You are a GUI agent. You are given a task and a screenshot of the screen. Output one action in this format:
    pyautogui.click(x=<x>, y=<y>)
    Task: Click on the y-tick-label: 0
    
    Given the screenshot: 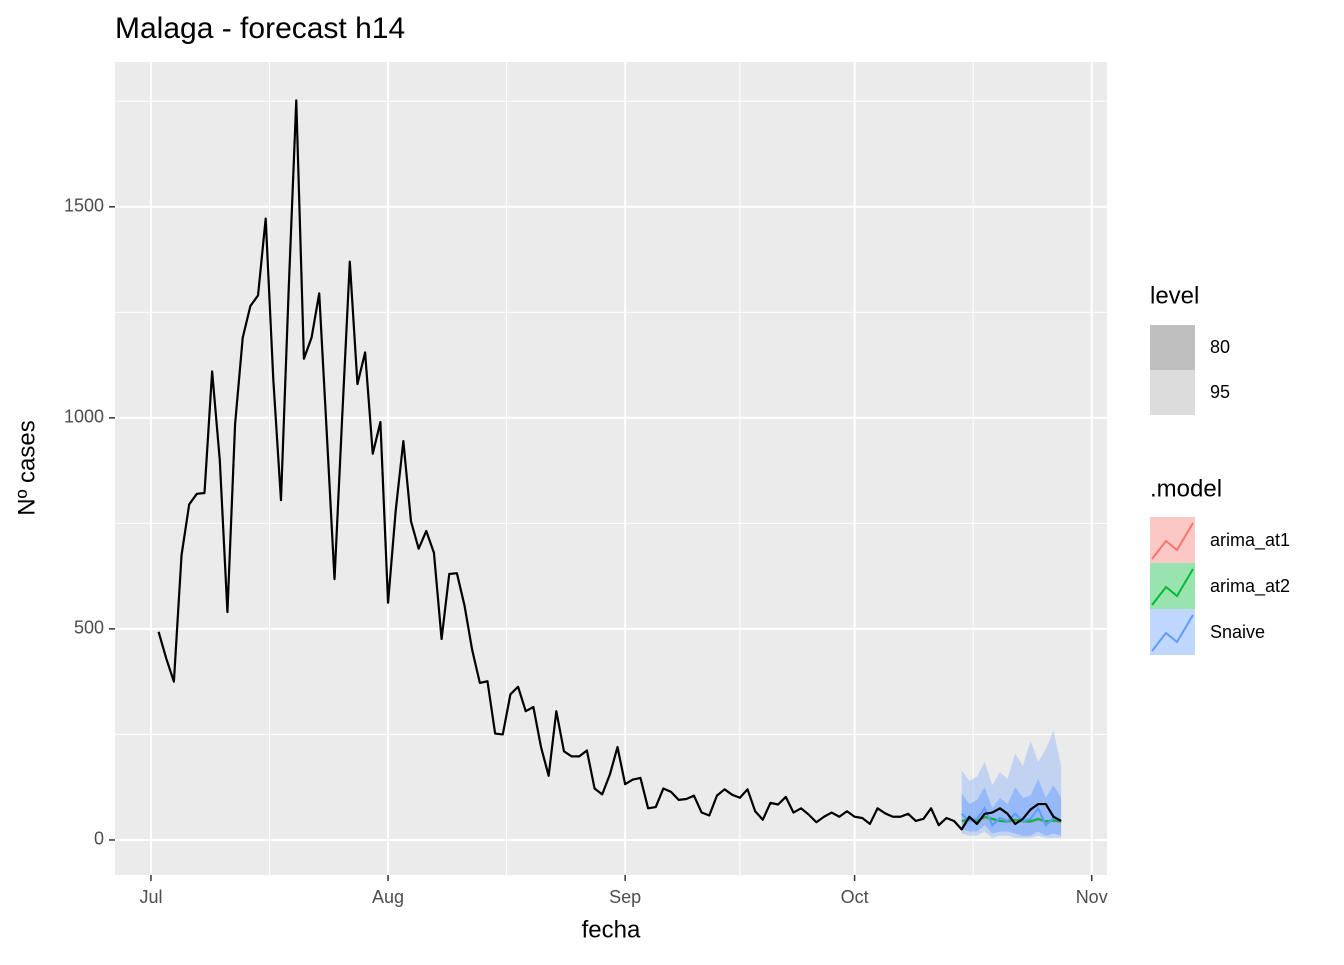 What is the action you would take?
    pyautogui.click(x=99, y=839)
    